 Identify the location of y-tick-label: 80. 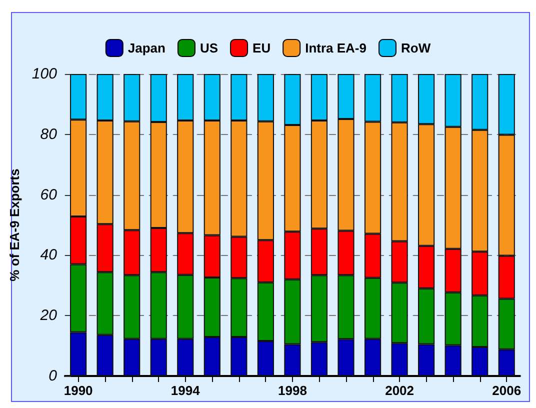
(49, 134).